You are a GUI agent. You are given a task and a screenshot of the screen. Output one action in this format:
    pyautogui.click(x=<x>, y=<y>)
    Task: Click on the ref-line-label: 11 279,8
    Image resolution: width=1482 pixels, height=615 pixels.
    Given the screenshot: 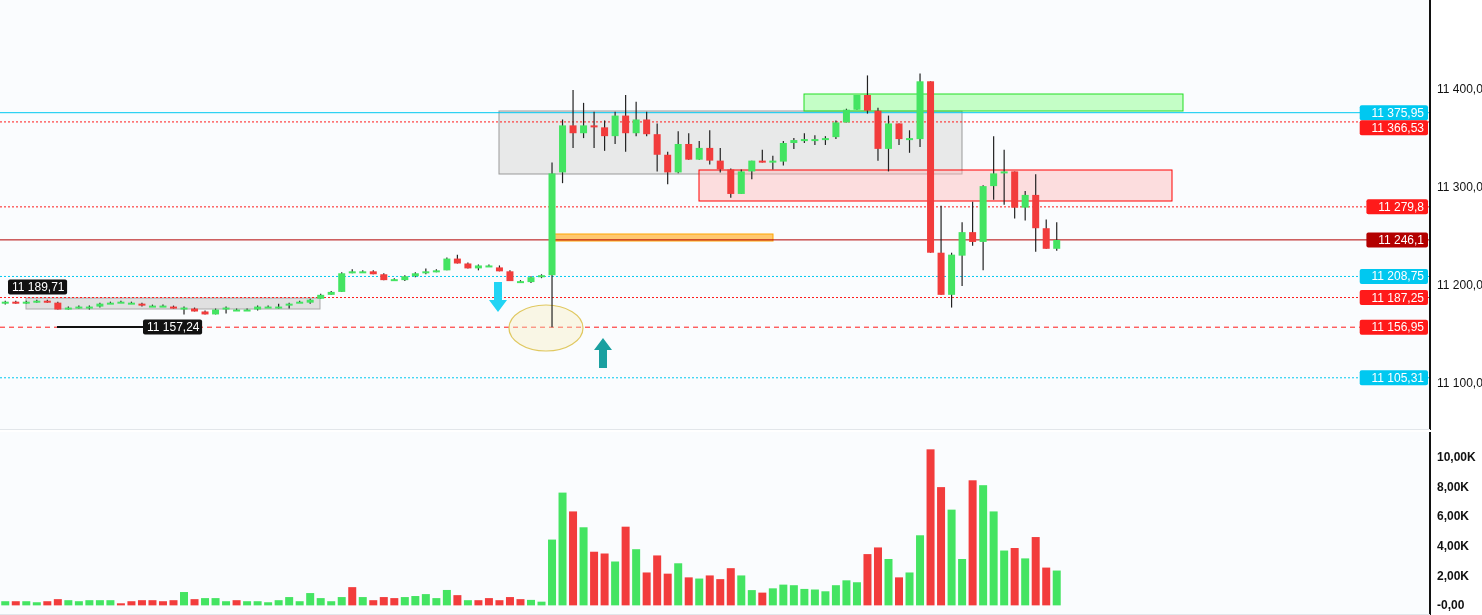 What is the action you would take?
    pyautogui.click(x=1401, y=206)
    